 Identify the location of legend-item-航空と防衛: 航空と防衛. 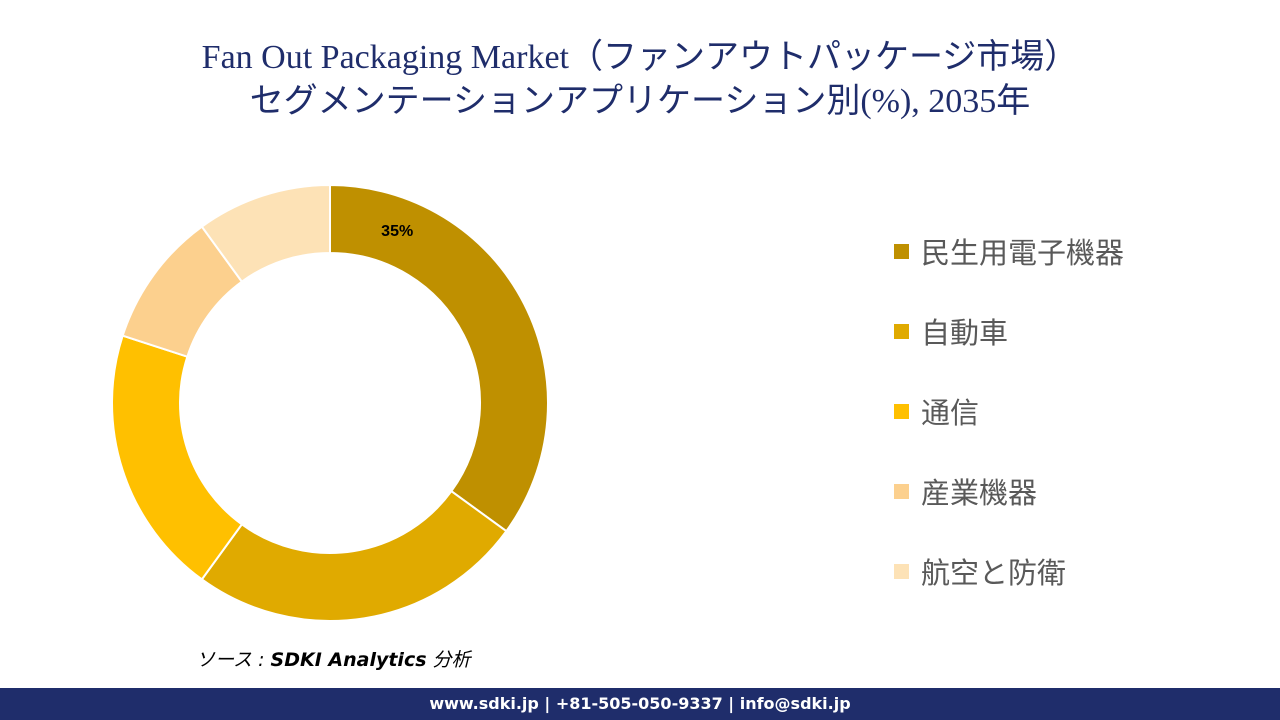
(980, 571).